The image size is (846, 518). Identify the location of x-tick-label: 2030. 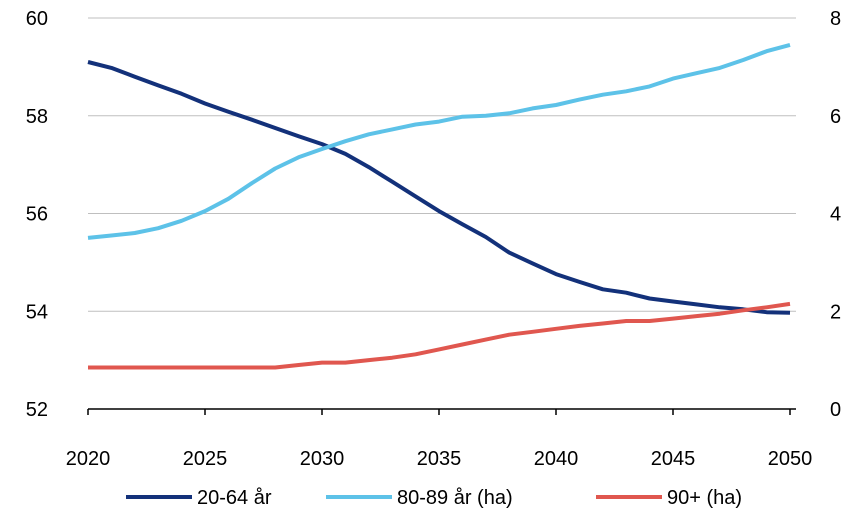
(322, 459).